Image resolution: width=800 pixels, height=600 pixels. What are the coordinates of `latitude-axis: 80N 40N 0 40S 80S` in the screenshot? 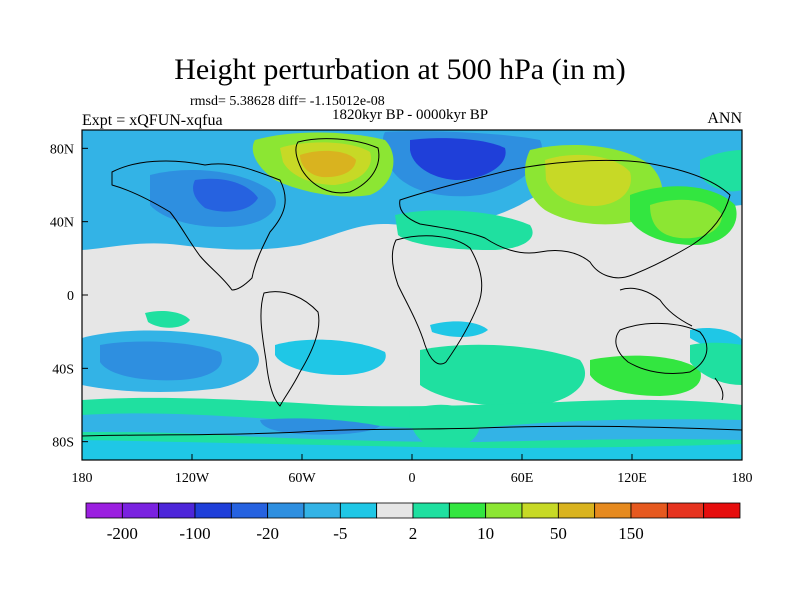 It's located at (69, 296).